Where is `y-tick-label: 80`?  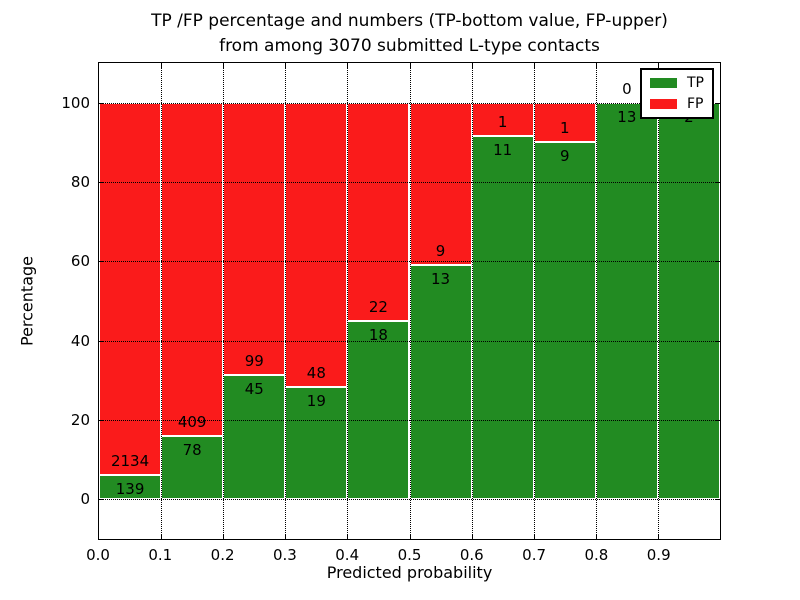 y-tick-label: 80 is located at coordinates (80, 182).